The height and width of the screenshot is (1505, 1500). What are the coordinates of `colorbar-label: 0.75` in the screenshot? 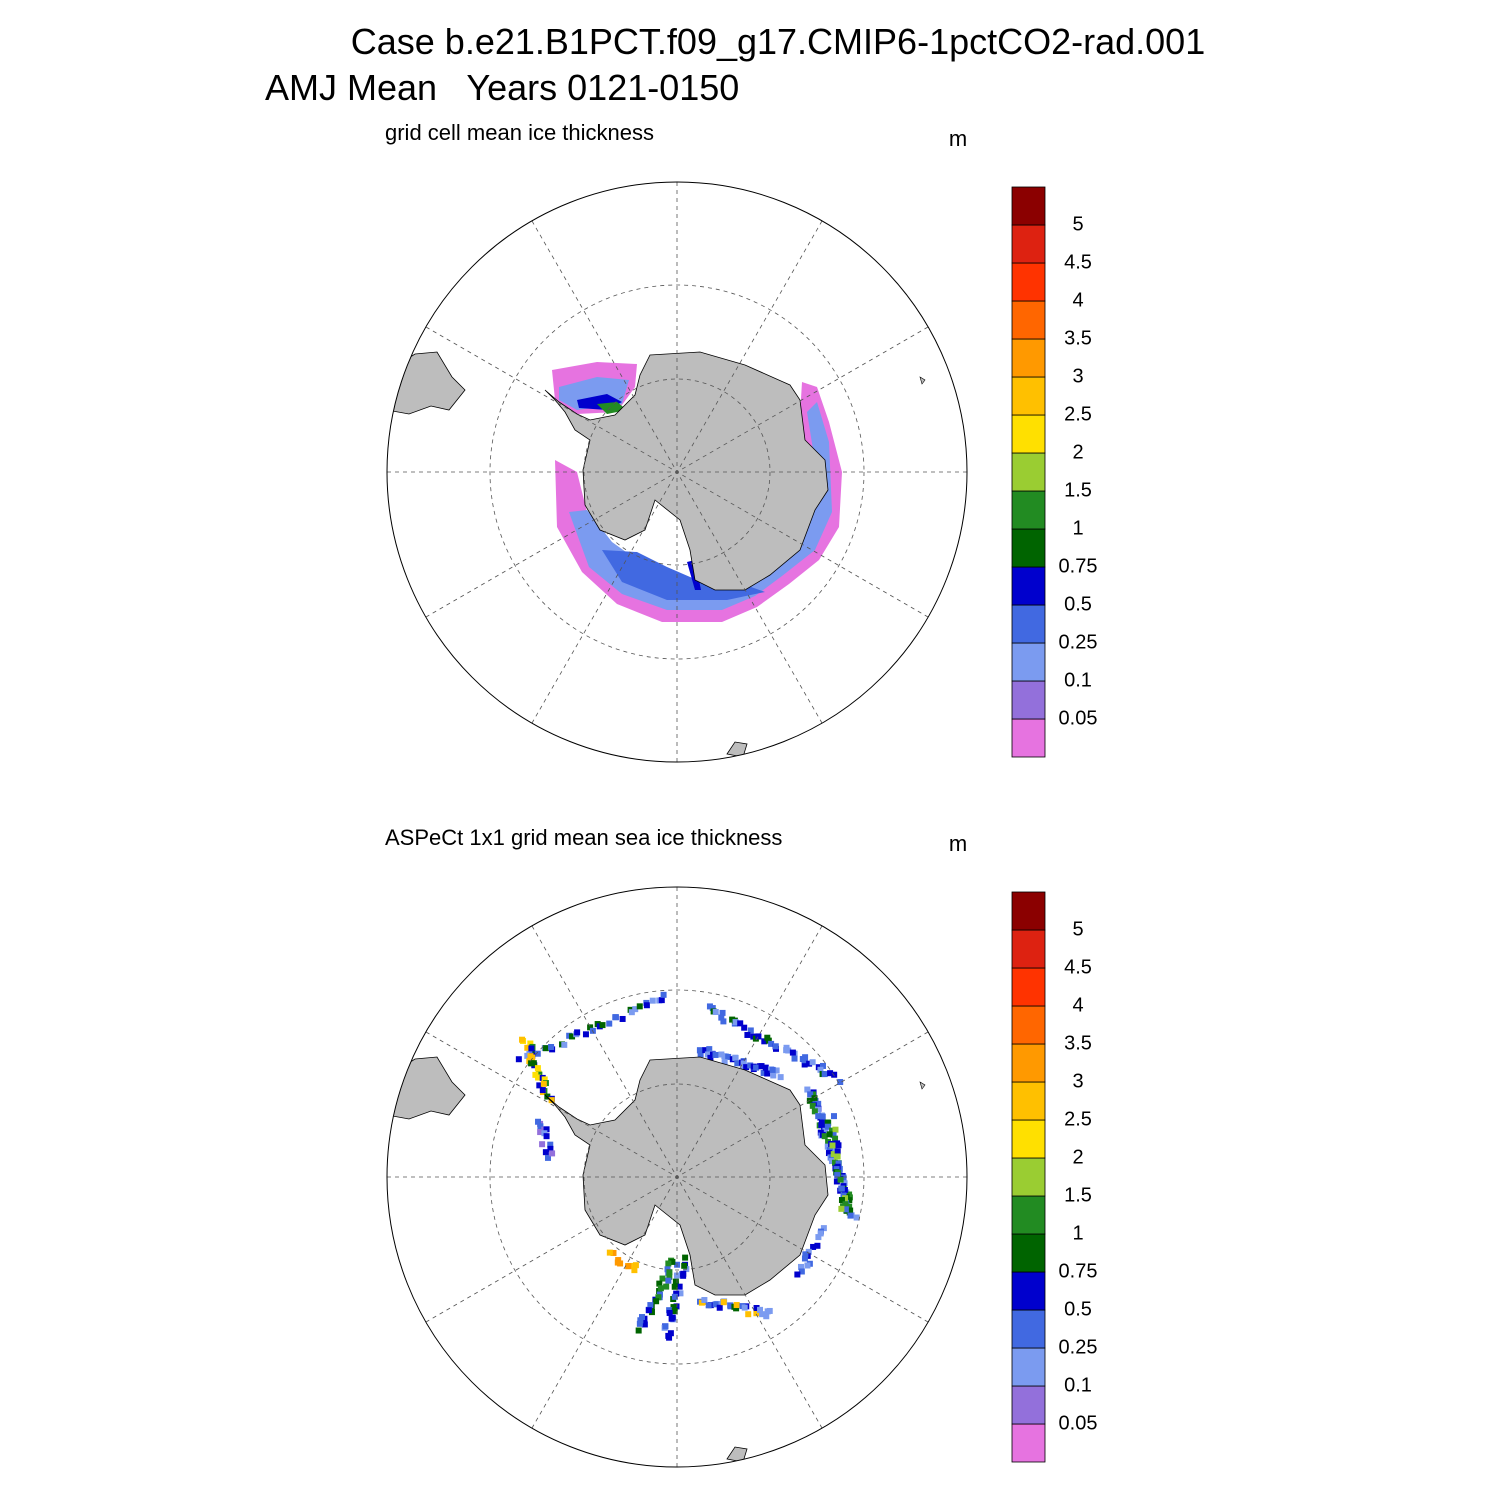 It's located at (1078, 566).